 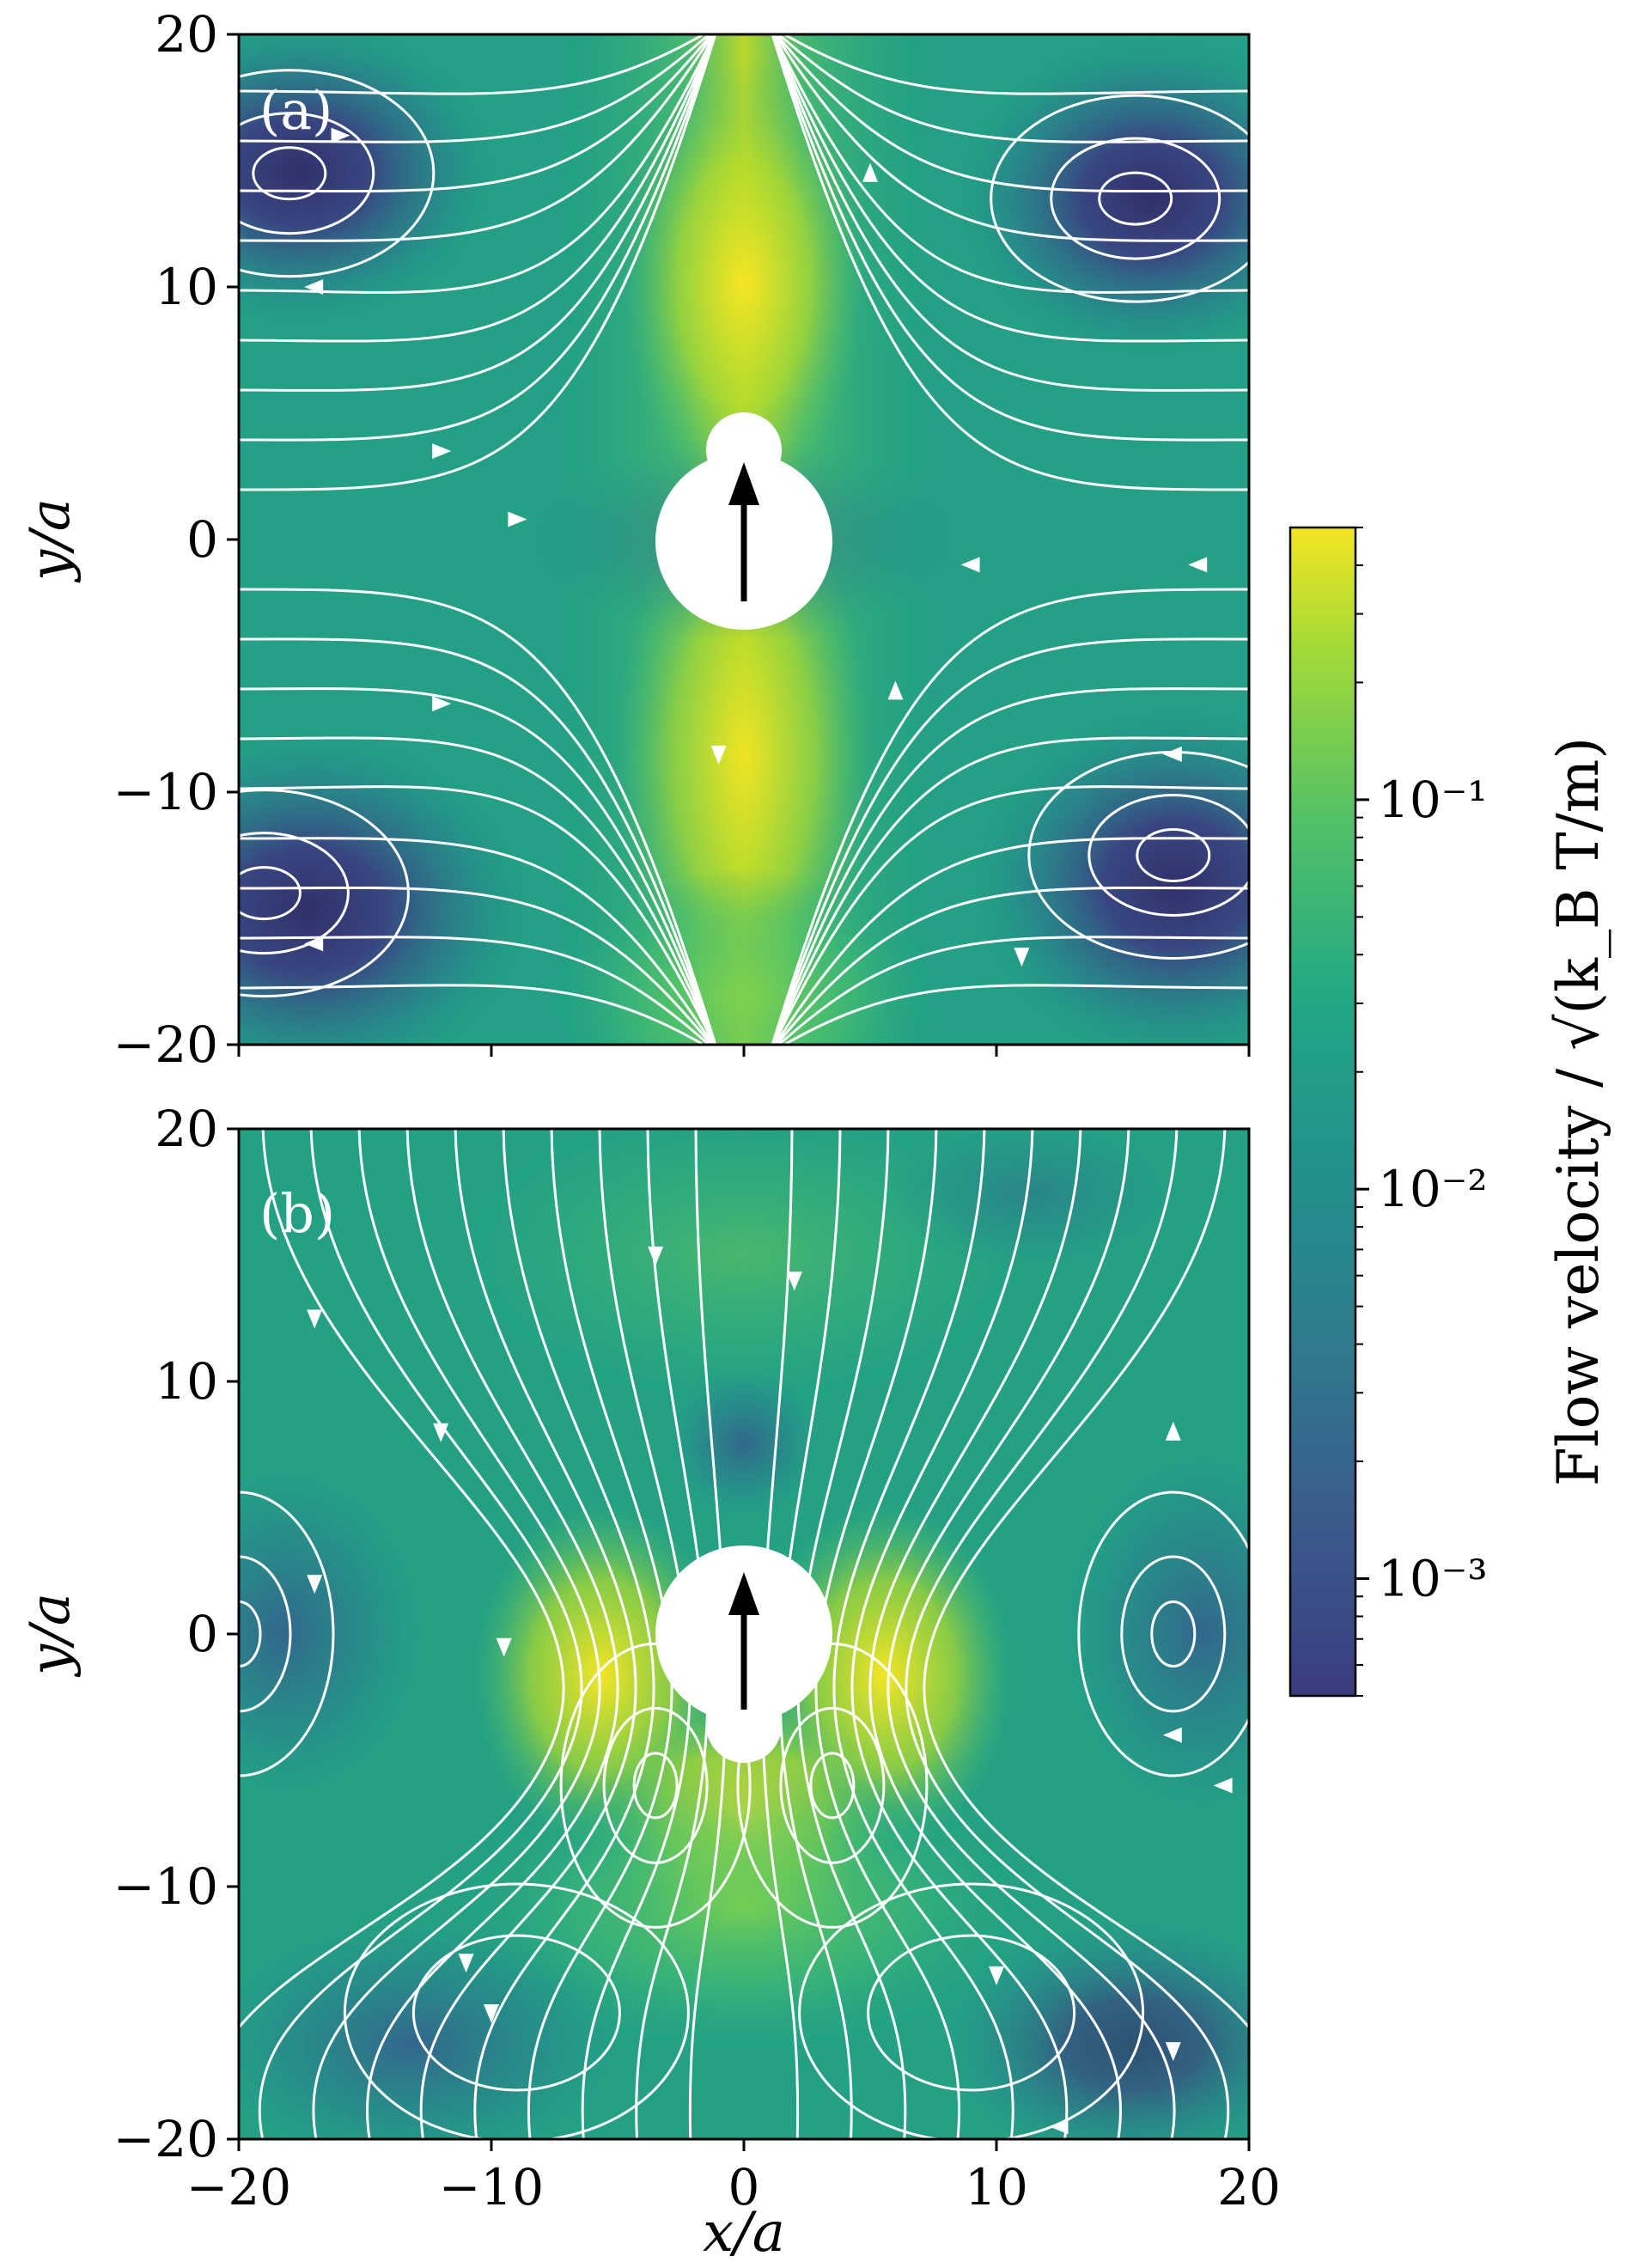 What do you see at coordinates (743, 521) in the screenshot?
I see `panel-a-swimmer` at bounding box center [743, 521].